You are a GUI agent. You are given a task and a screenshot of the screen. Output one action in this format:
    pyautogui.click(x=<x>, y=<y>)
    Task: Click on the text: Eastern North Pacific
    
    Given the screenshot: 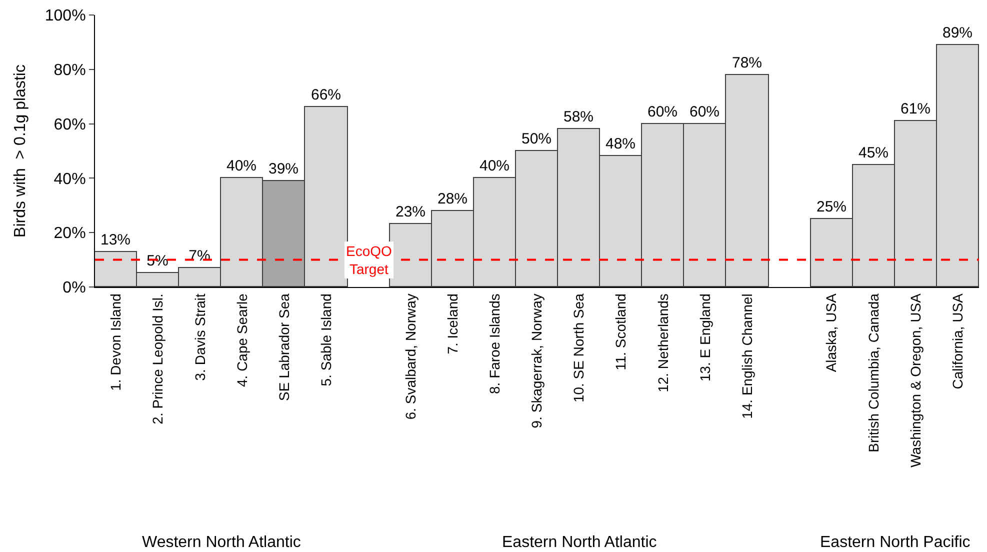 What is the action you would take?
    pyautogui.click(x=895, y=542)
    